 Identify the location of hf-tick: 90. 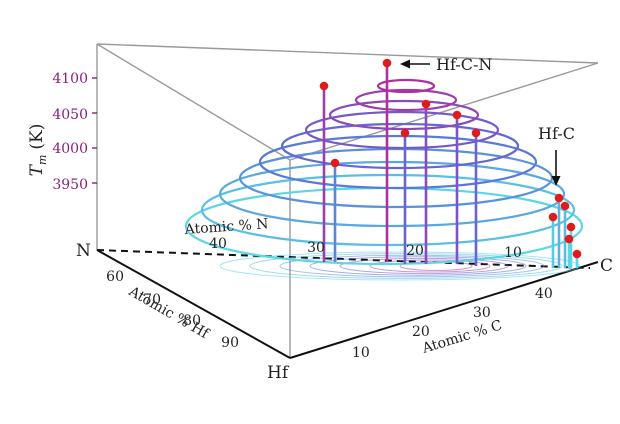
(230, 343).